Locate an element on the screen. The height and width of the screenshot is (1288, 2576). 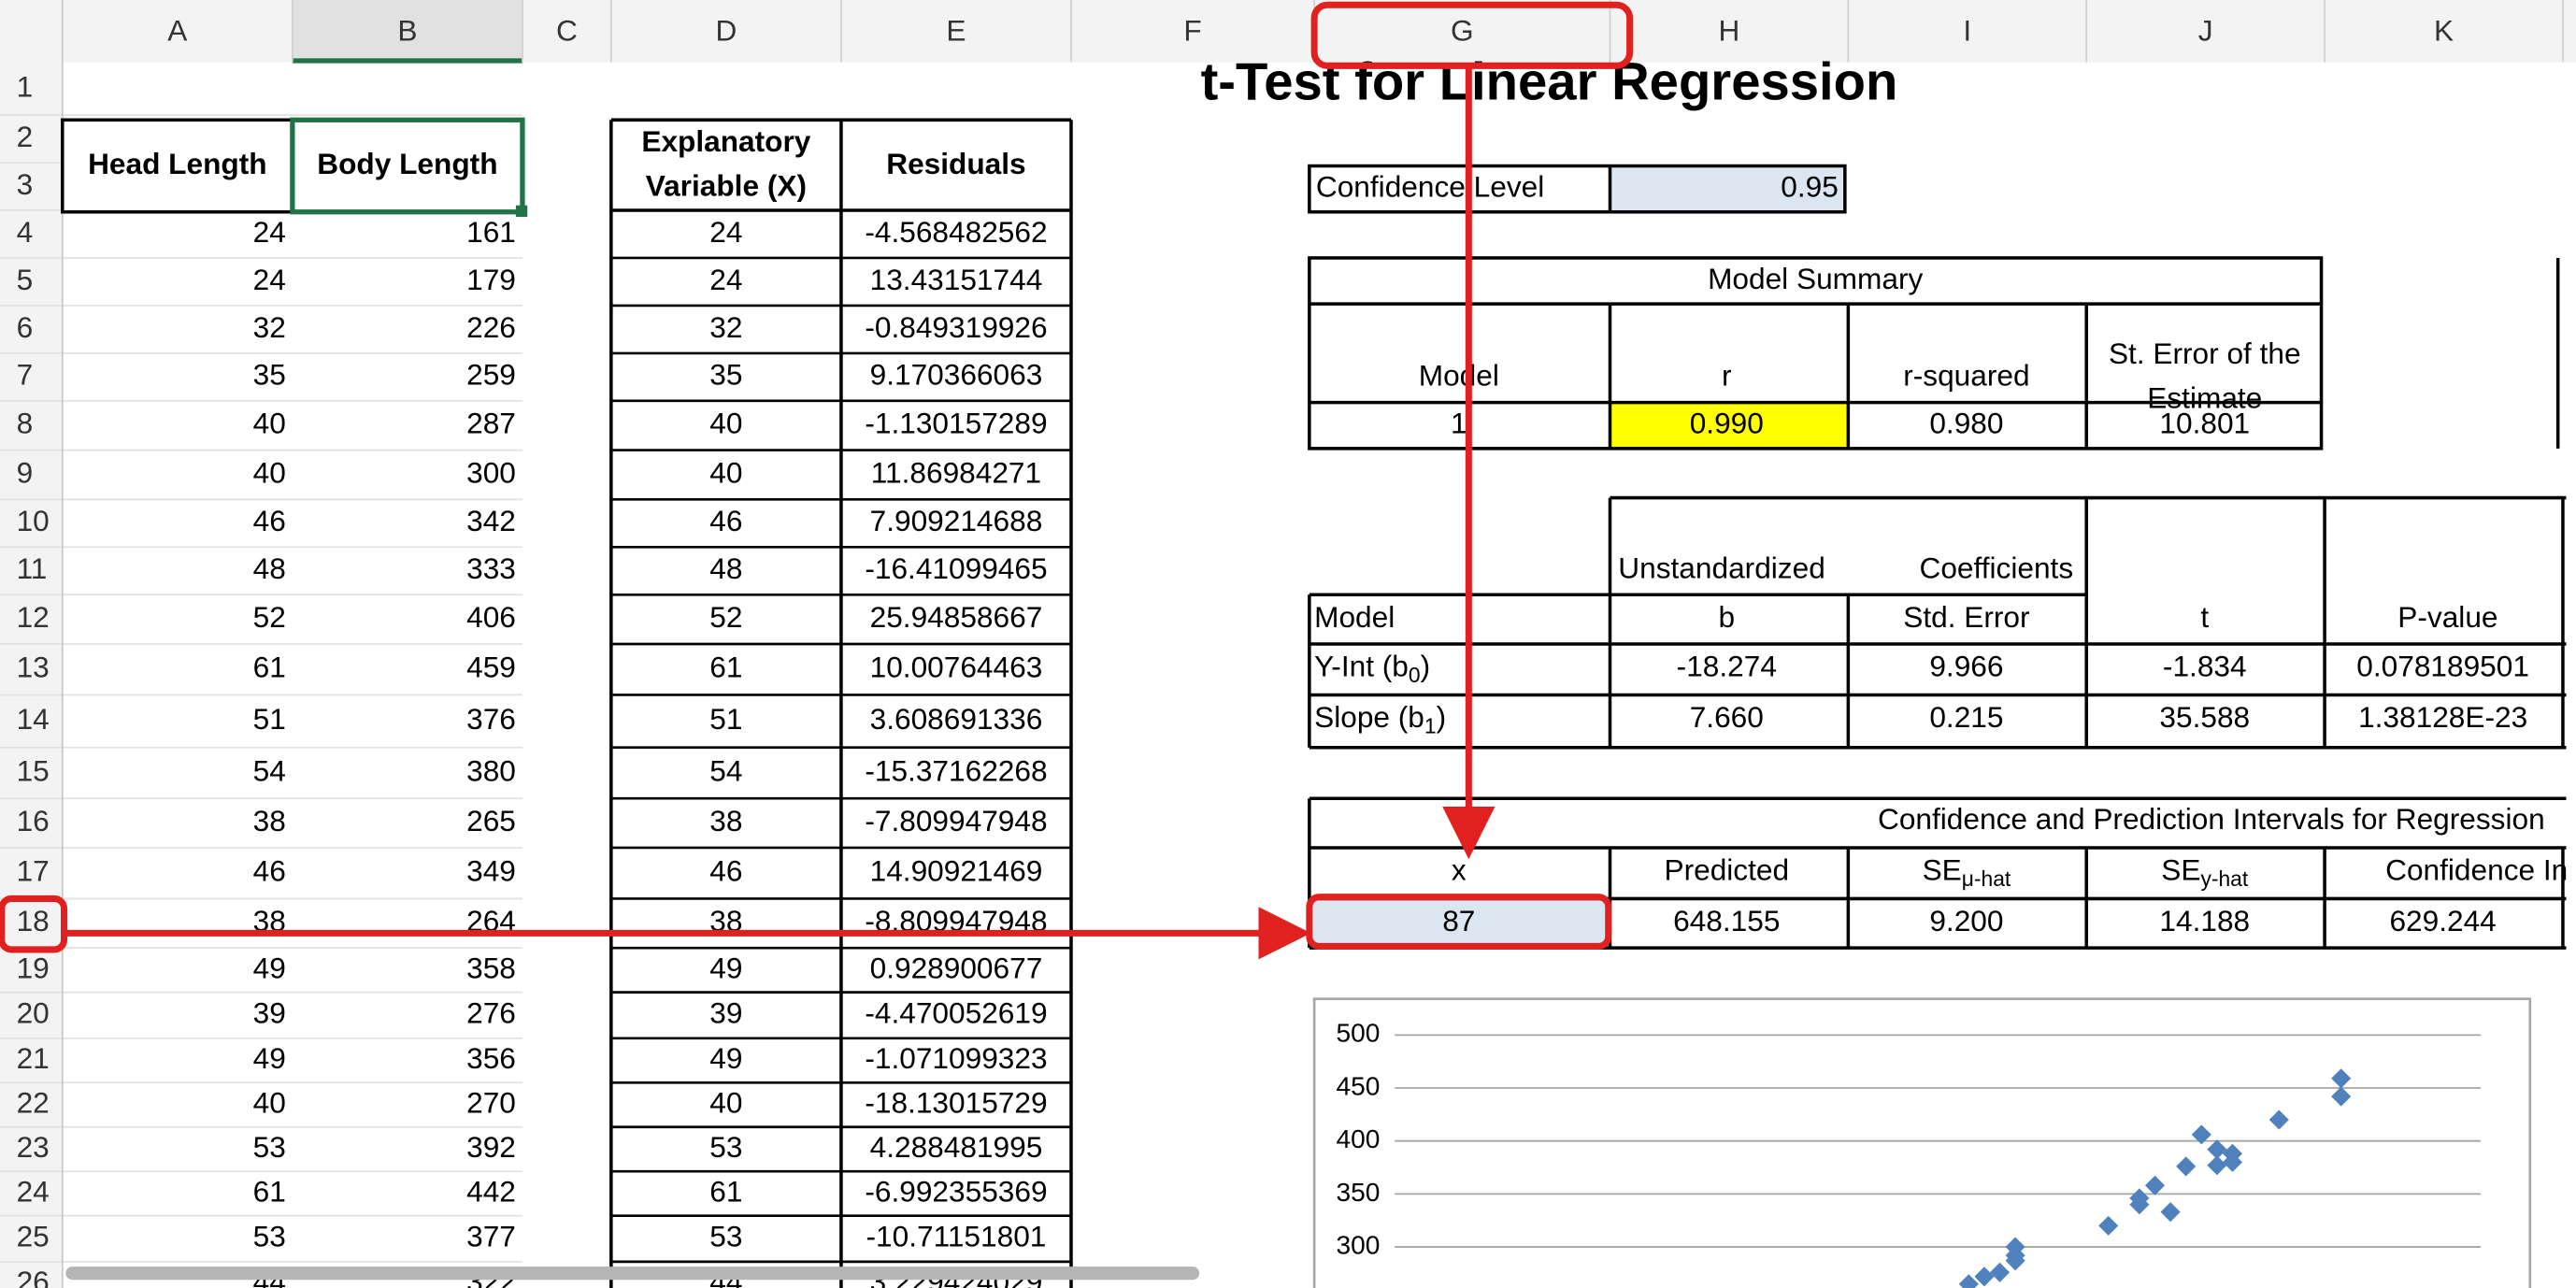
cell-value: 7.660 is located at coordinates (1727, 717).